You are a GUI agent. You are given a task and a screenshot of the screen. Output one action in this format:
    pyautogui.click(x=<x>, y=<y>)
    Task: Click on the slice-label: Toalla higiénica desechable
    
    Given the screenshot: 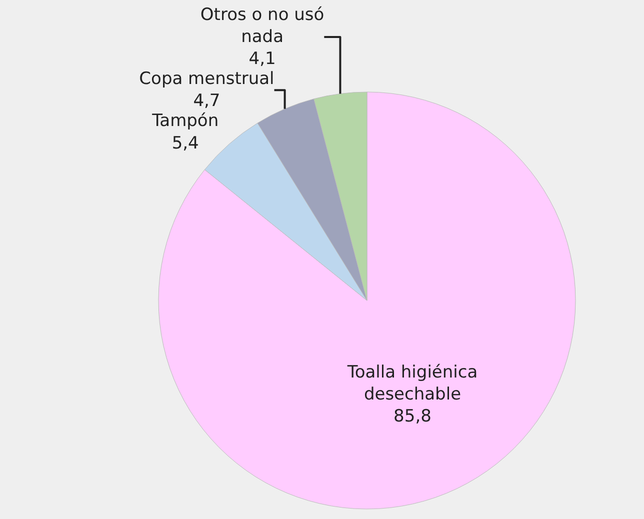 What is the action you would take?
    pyautogui.click(x=412, y=383)
    